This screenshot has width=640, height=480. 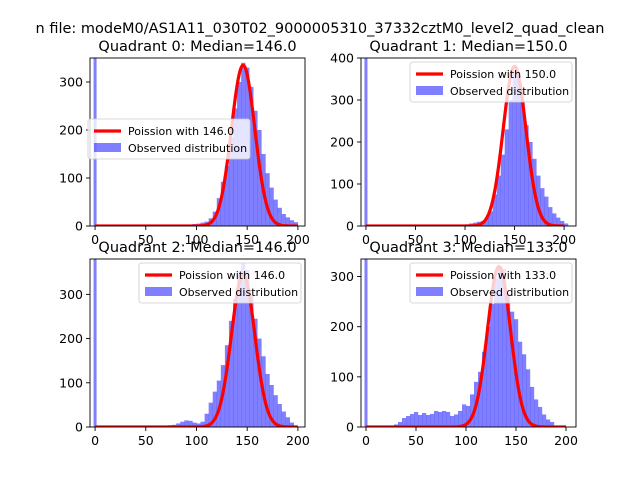 I want to click on plot-area, so click(x=465, y=343).